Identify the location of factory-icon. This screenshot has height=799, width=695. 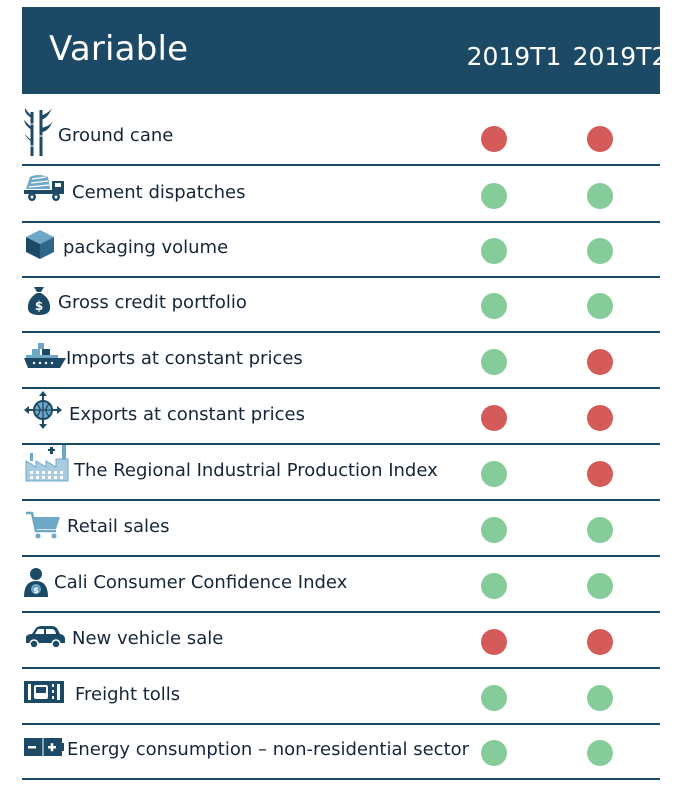
(46, 463).